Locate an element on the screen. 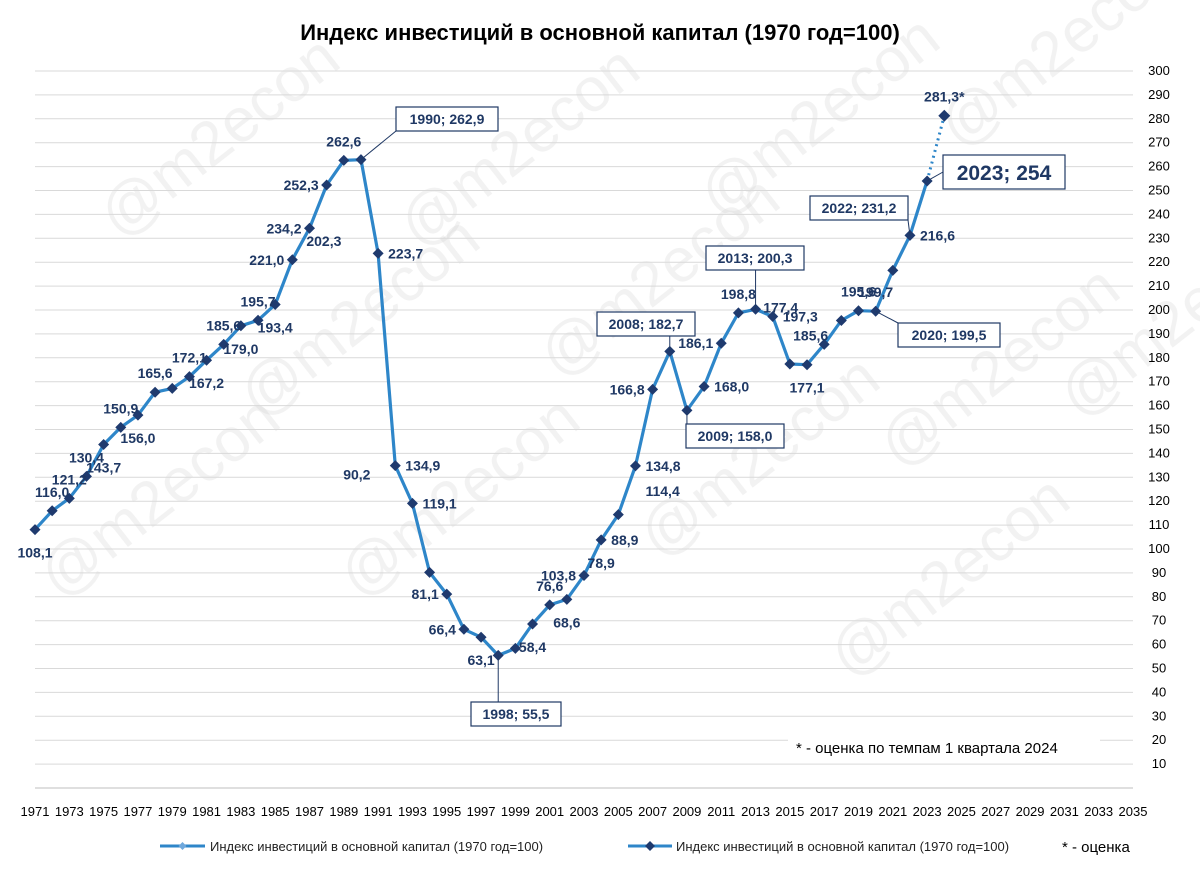 This screenshot has width=1200, height=872. x-tick-label: 2007 is located at coordinates (652, 811).